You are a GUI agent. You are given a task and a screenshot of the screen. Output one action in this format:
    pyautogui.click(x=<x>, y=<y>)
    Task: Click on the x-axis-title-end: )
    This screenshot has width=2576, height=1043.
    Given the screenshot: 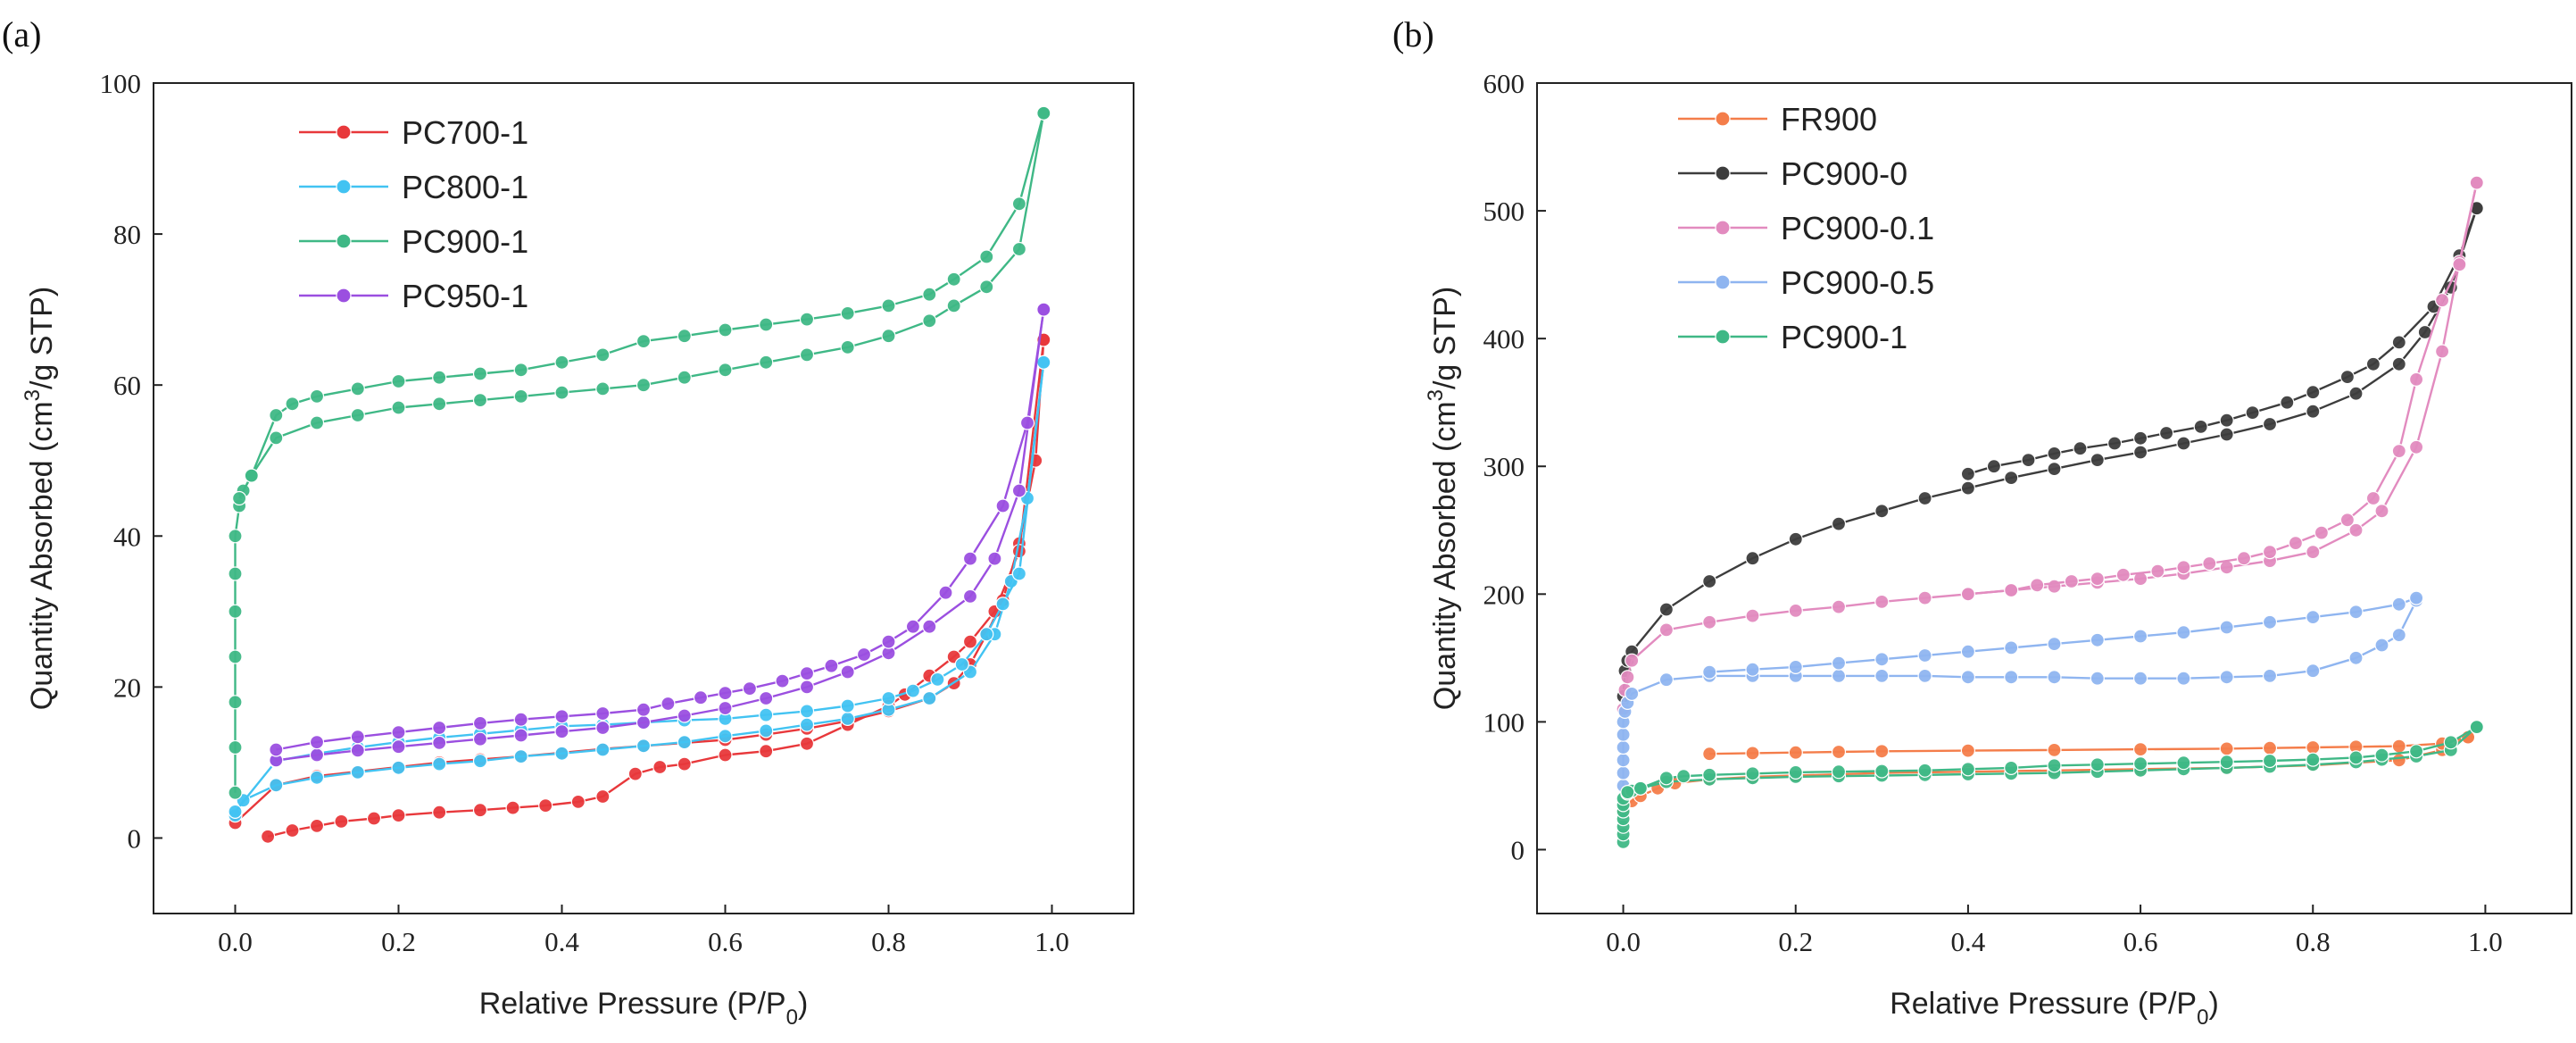 What is the action you would take?
    pyautogui.click(x=2213, y=1004)
    